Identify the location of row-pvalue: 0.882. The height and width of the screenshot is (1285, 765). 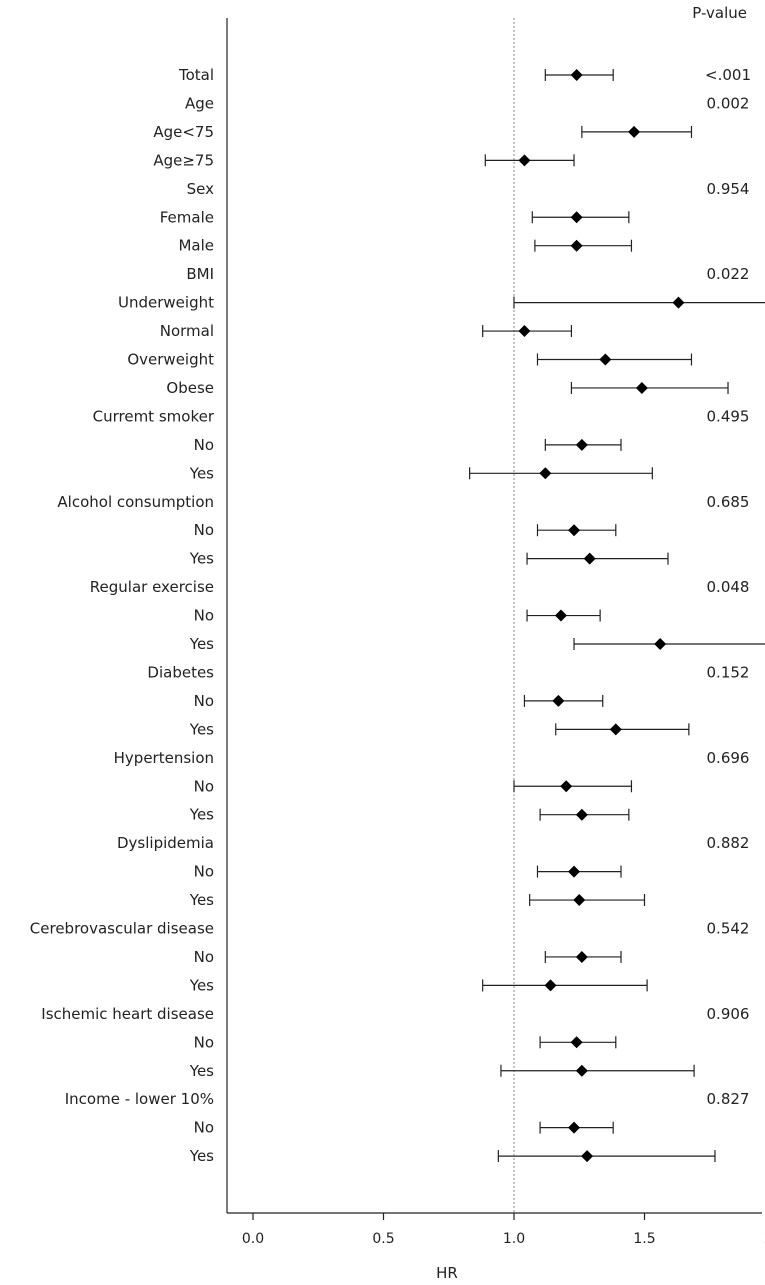
(728, 843).